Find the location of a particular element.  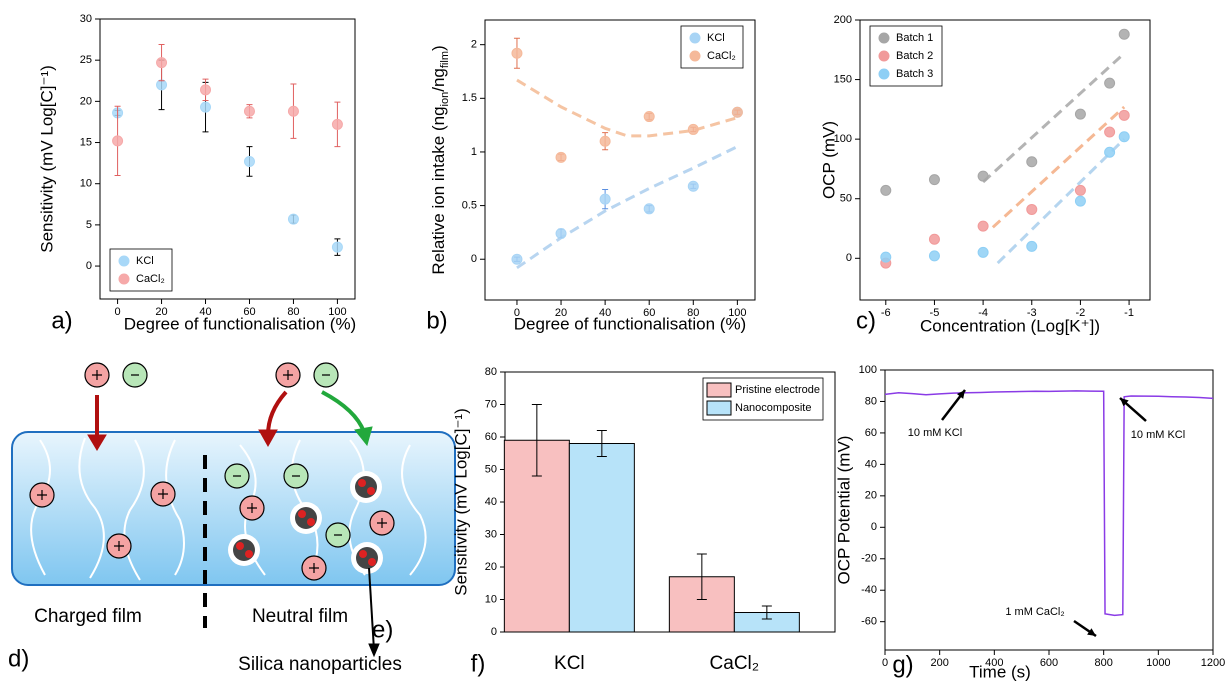

x-tick-label: 20 is located at coordinates (561, 313).